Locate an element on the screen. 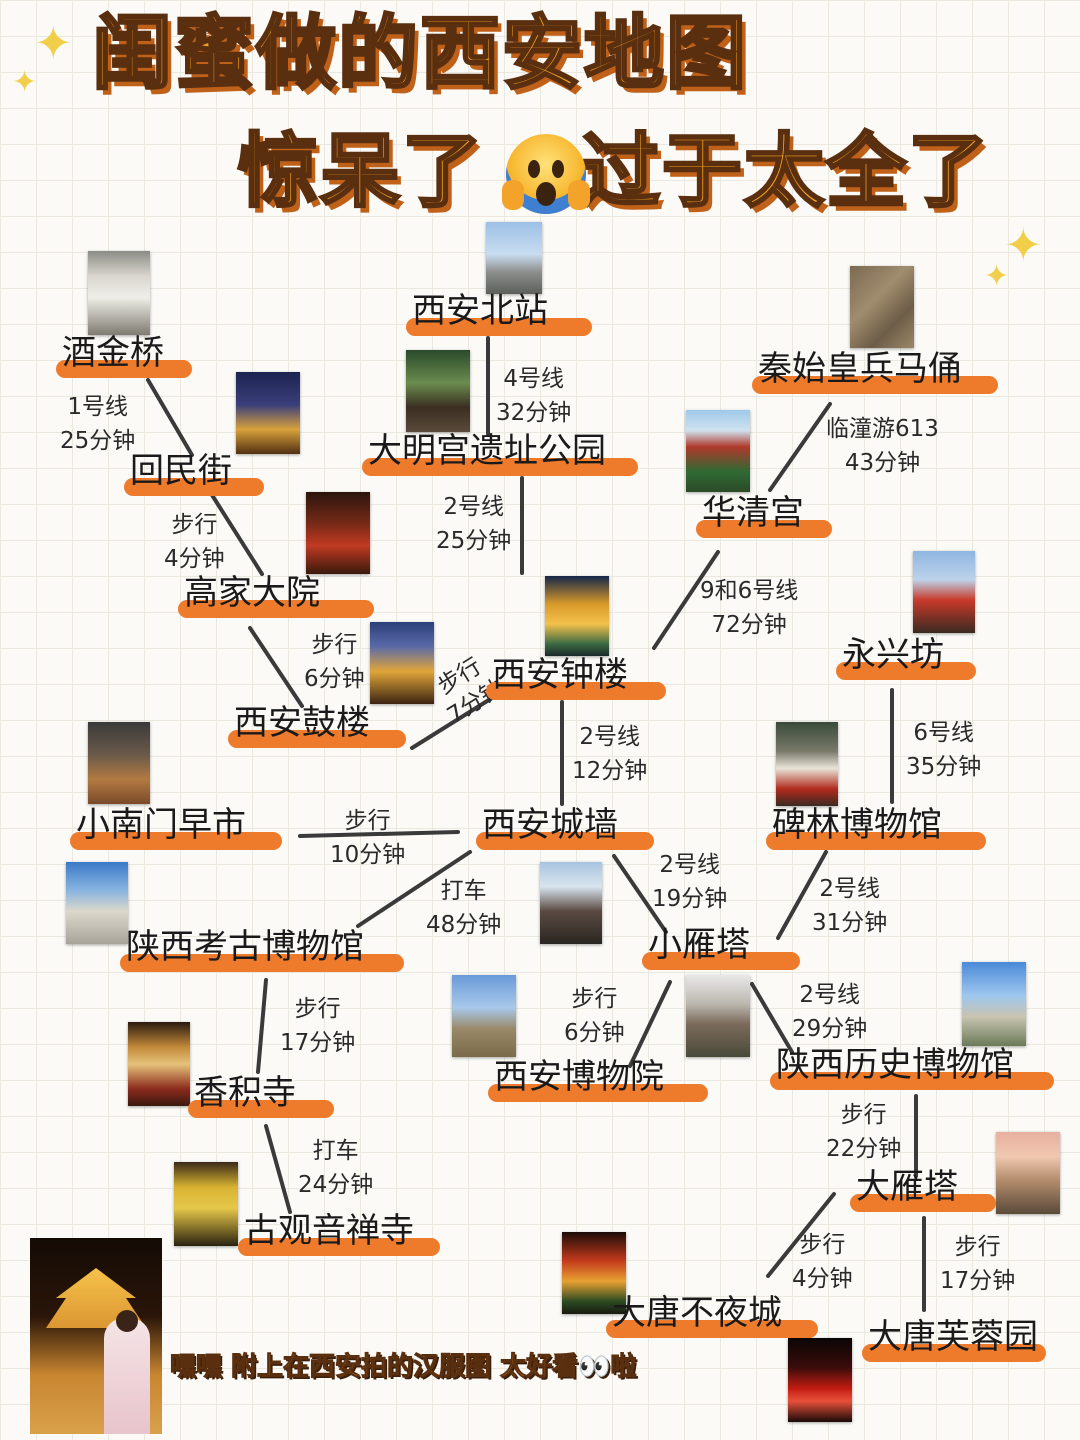 The width and height of the screenshot is (1080, 1440). photo-budaocheng is located at coordinates (594, 1273).